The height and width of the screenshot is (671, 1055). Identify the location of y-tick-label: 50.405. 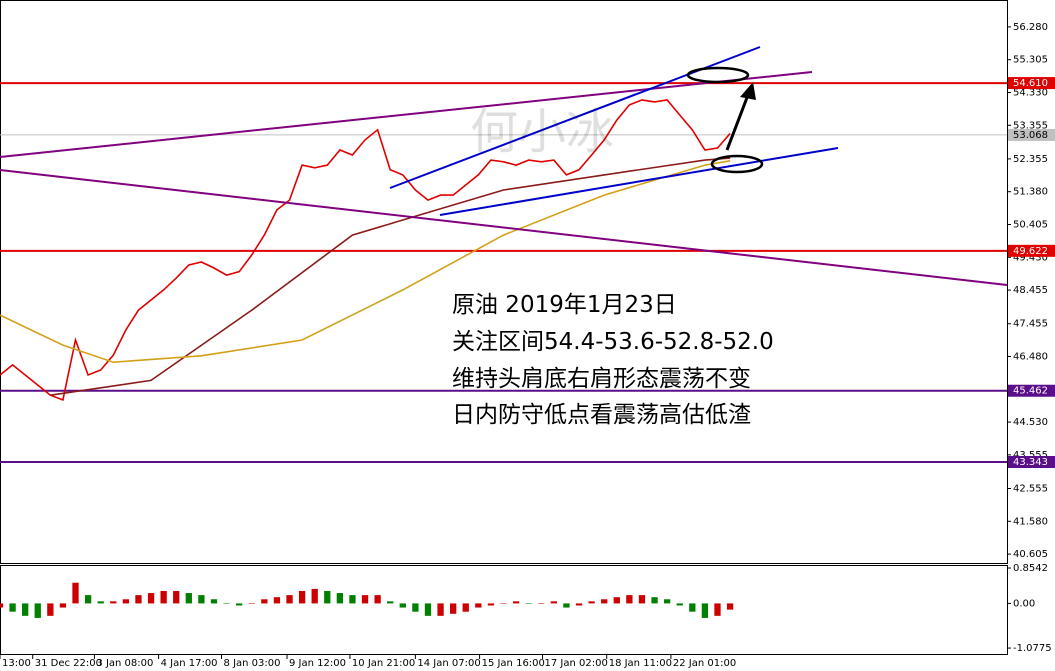
(1030, 224).